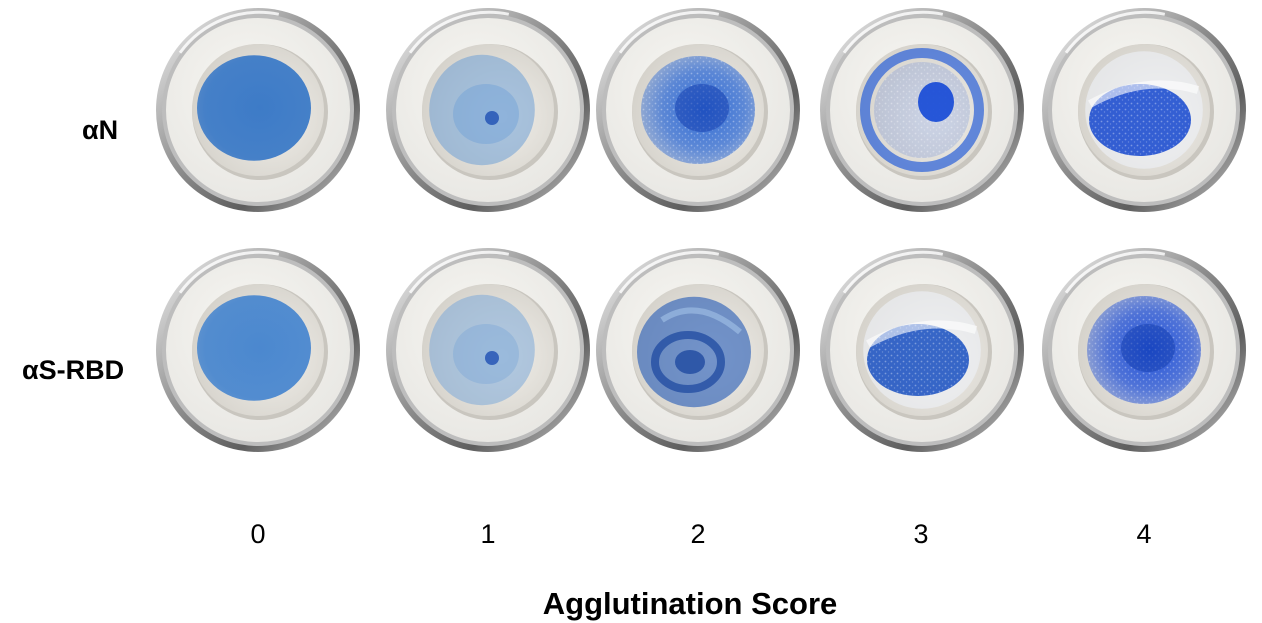 This screenshot has height=623, width=1262. I want to click on row-label-alpha-s-rbd: αS-RBD, so click(73, 370).